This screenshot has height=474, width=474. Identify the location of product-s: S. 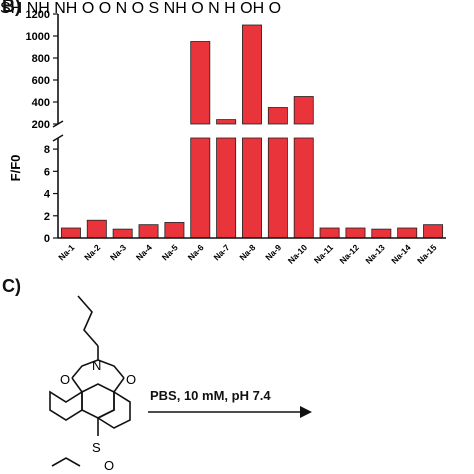
(154, 8).